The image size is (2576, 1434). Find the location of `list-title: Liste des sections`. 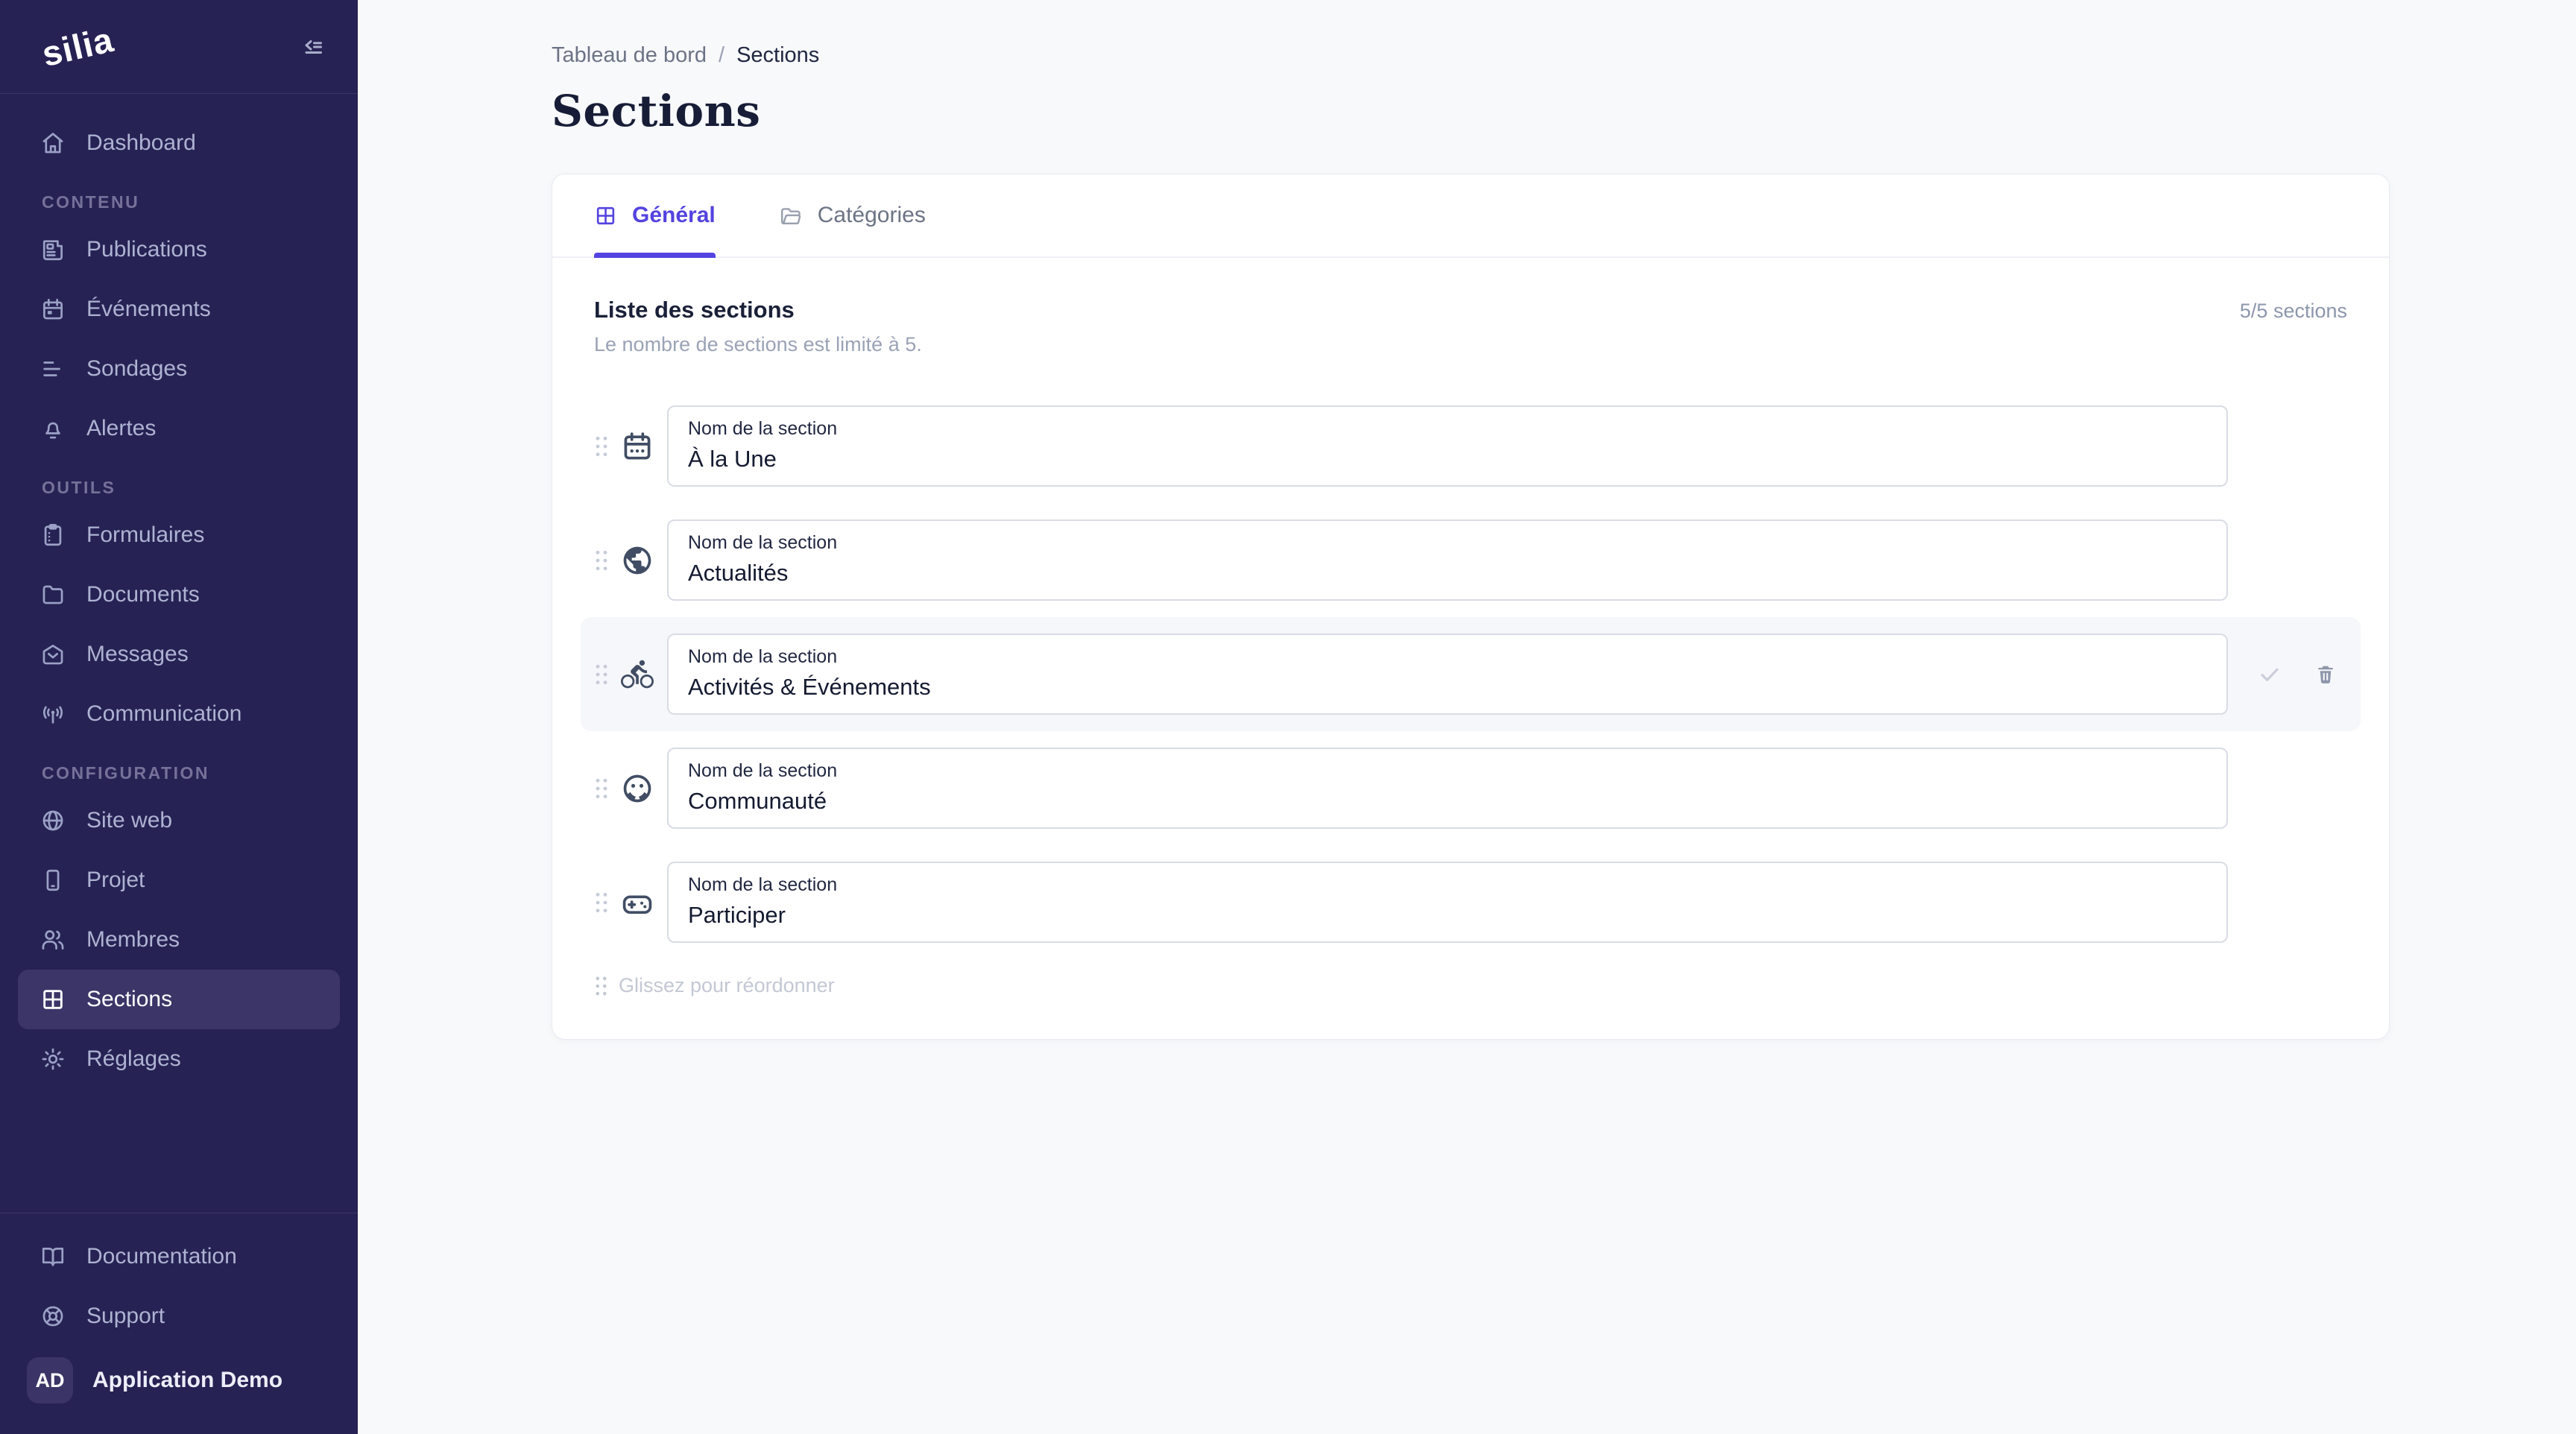

list-title: Liste des sections is located at coordinates (694, 310).